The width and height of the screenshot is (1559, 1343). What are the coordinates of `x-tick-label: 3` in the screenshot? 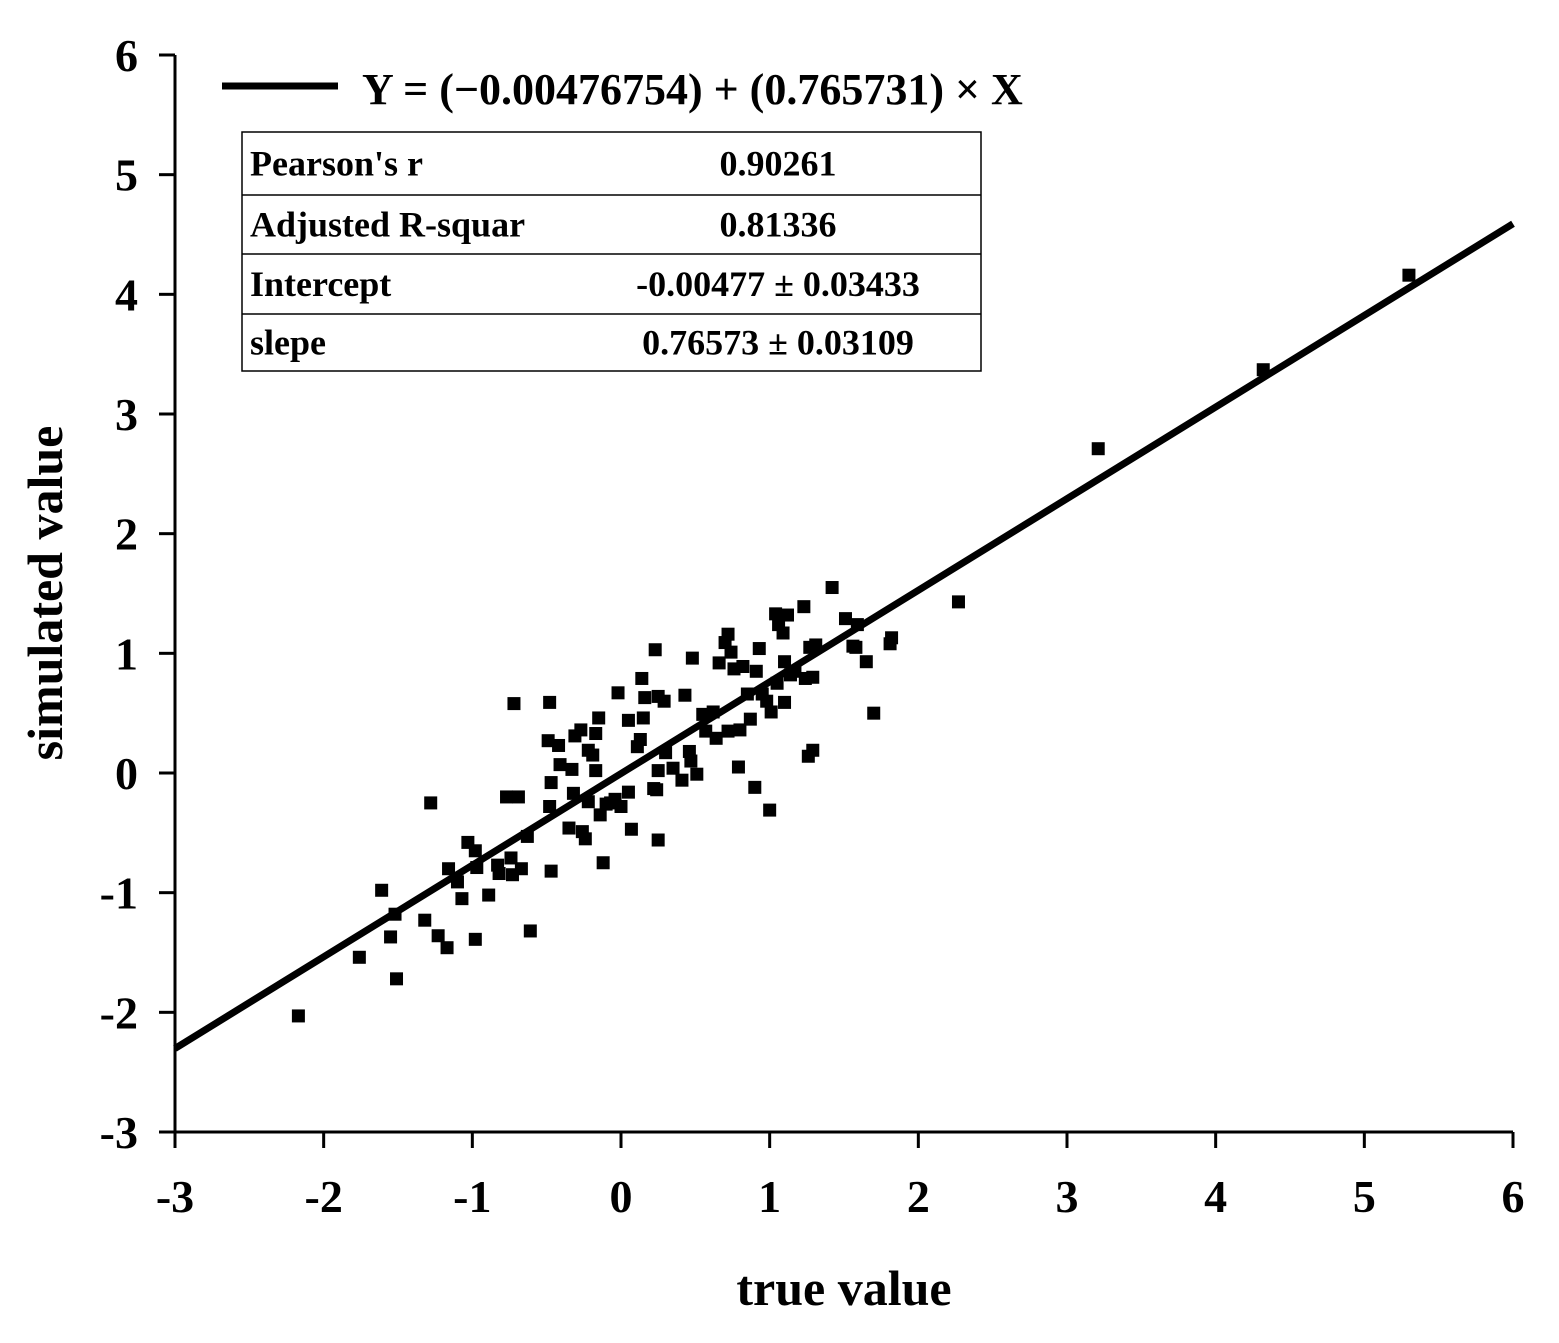 It's located at (1067, 1196).